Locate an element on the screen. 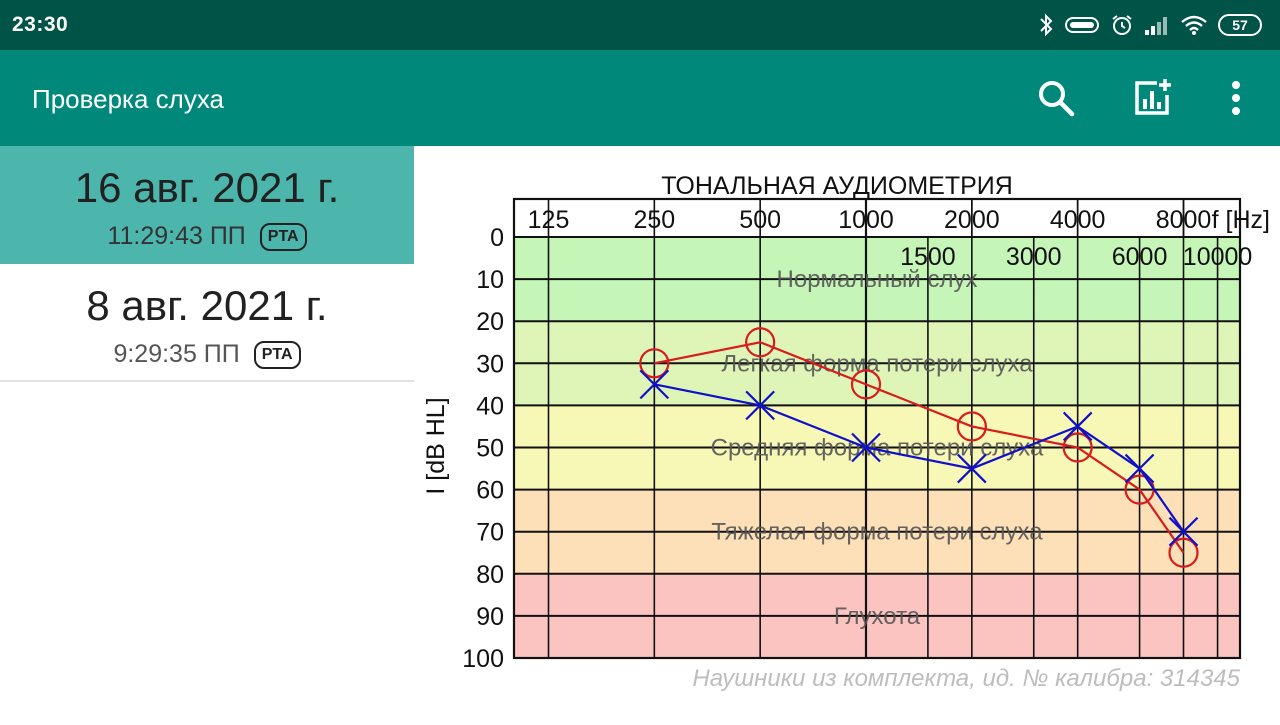 The width and height of the screenshot is (1280, 725). status-icons: 57 is located at coordinates (1150, 25).